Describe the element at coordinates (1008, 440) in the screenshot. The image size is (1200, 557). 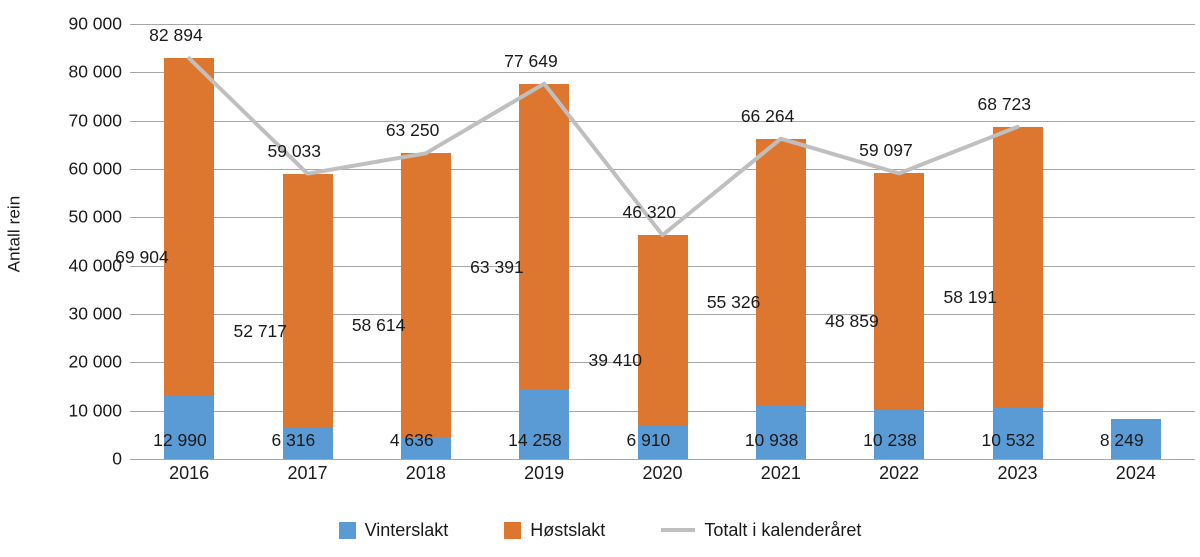
I see `data-label-vinterslakt: 10 532` at that location.